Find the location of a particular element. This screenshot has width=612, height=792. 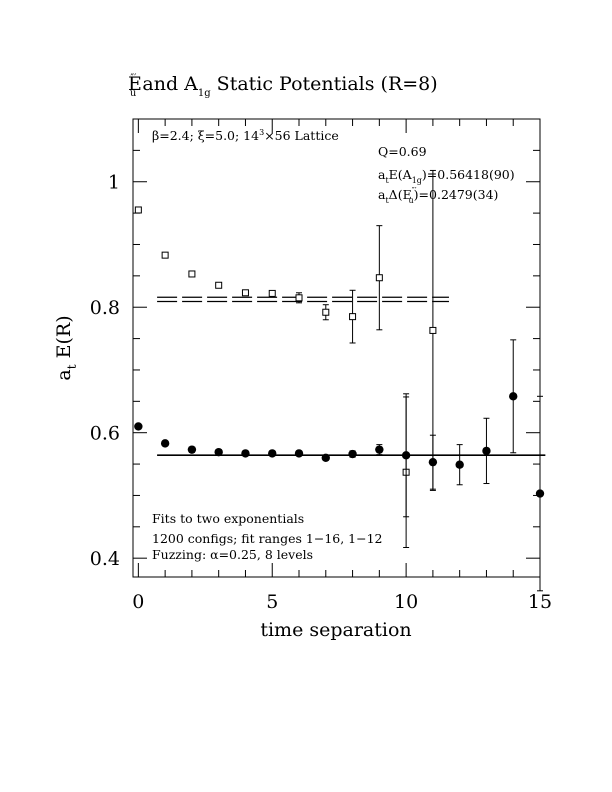

y-axis-label: at E(R) is located at coordinates (66, 347).